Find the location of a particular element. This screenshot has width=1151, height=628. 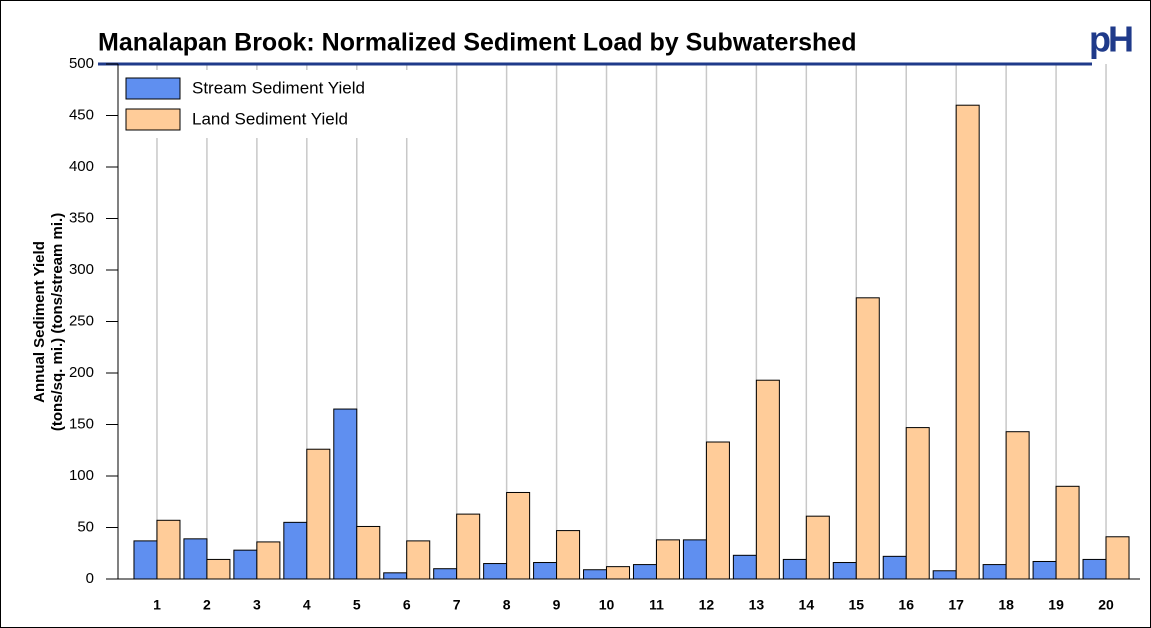

x-tick-label: 10 is located at coordinates (607, 605).